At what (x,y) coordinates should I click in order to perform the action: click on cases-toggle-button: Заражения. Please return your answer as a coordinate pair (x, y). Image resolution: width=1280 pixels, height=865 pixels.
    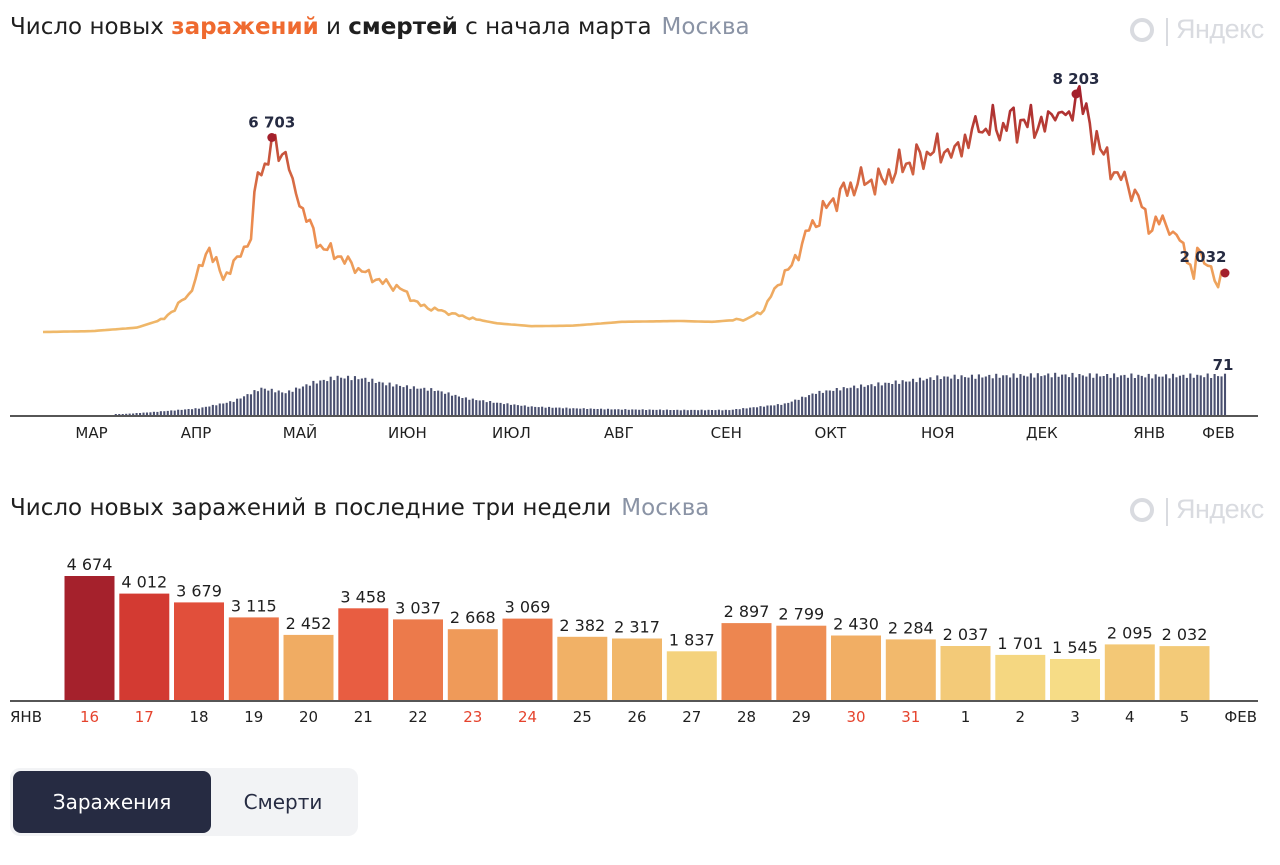
    Looking at the image, I should click on (112, 802).